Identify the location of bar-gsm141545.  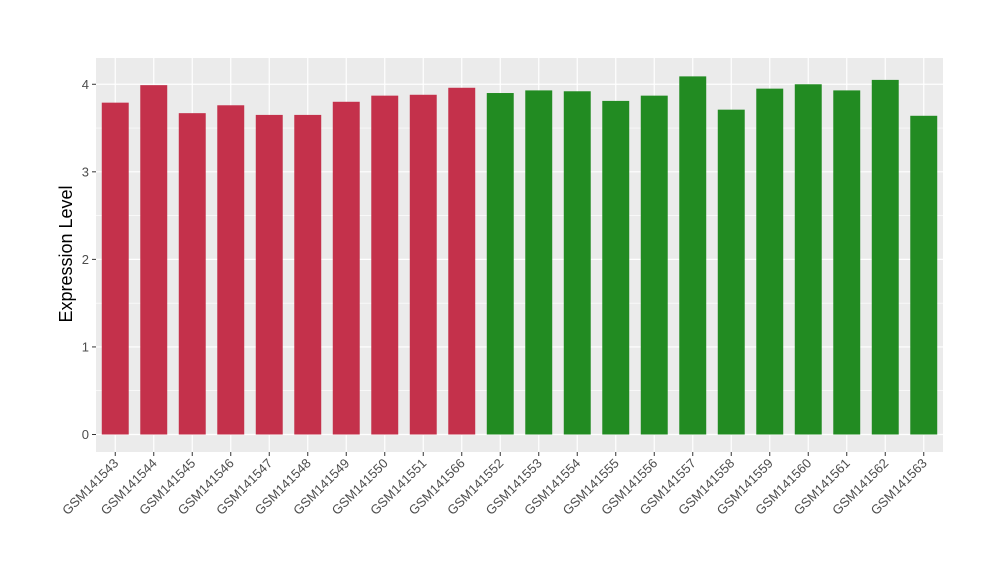
(192, 274).